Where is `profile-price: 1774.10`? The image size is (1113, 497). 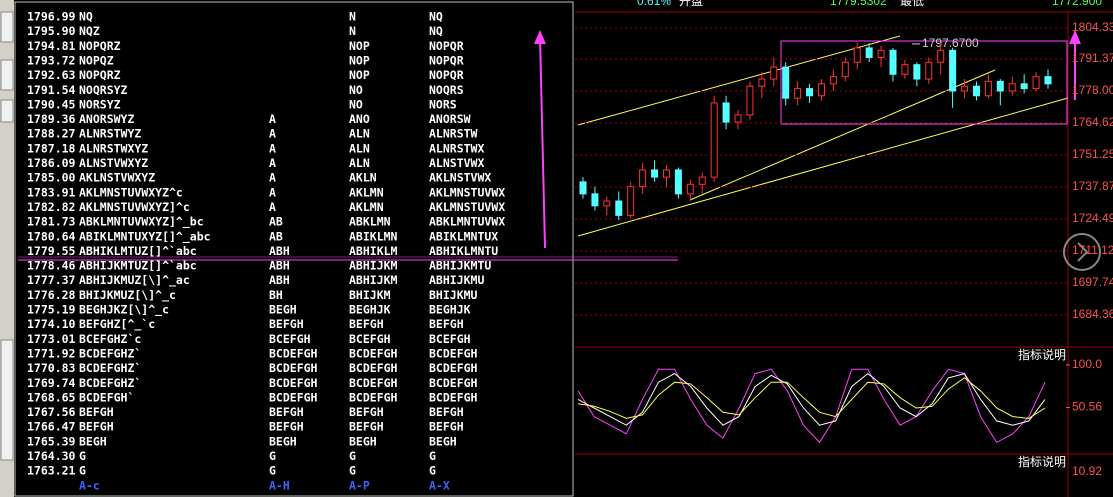
profile-price: 1774.10 is located at coordinates (51, 324).